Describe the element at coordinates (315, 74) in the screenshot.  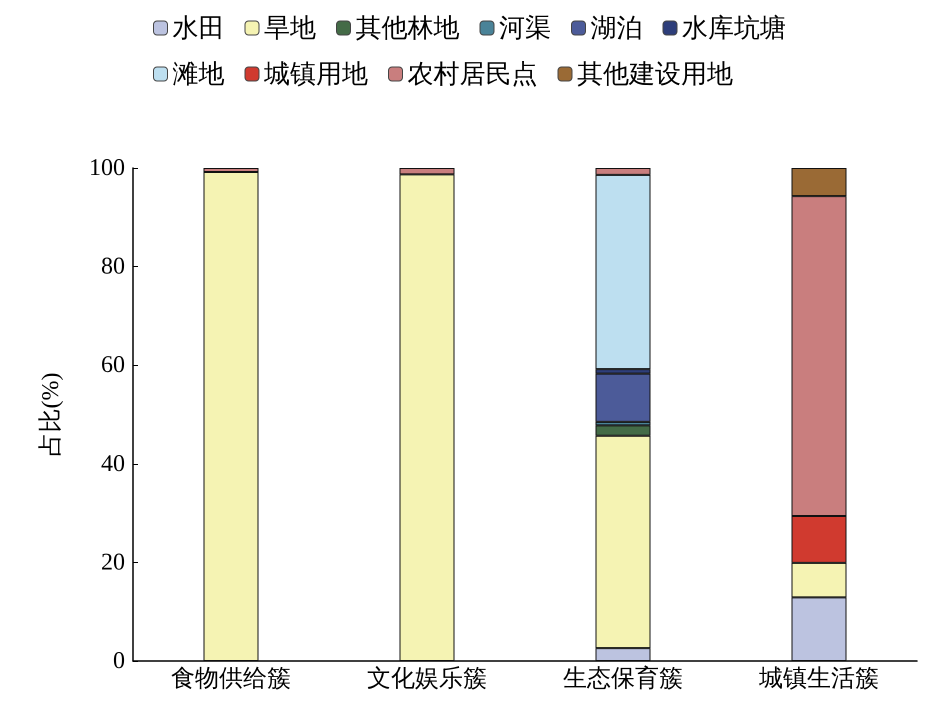
I see `legend-label: 城镇用地` at that location.